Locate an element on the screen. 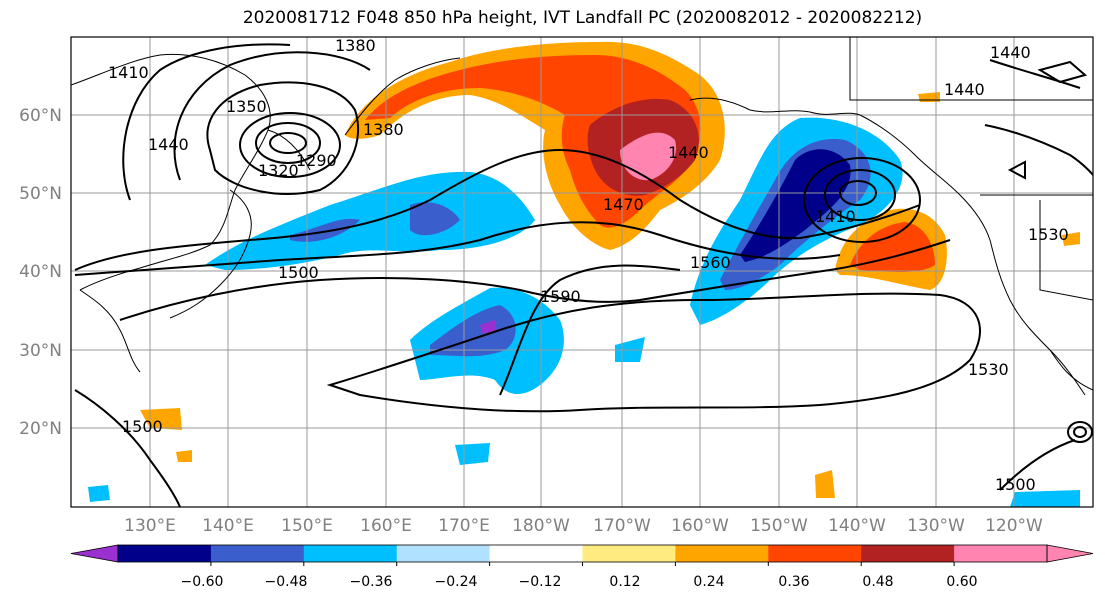  negative-region-east-pacific-core is located at coordinates (795, 205).